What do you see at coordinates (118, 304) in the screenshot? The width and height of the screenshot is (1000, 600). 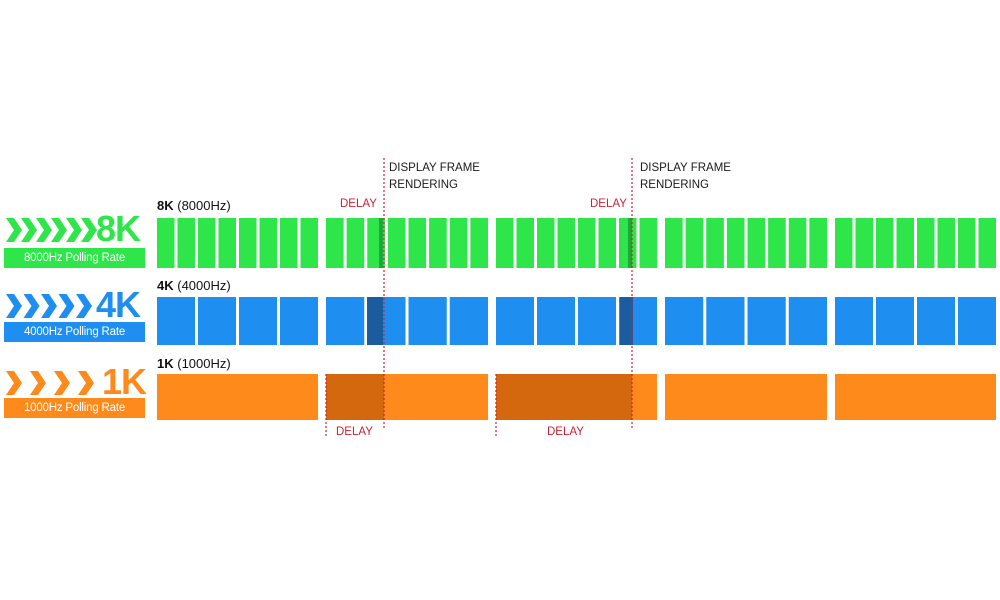 I see `badge-4k-title: 4K` at bounding box center [118, 304].